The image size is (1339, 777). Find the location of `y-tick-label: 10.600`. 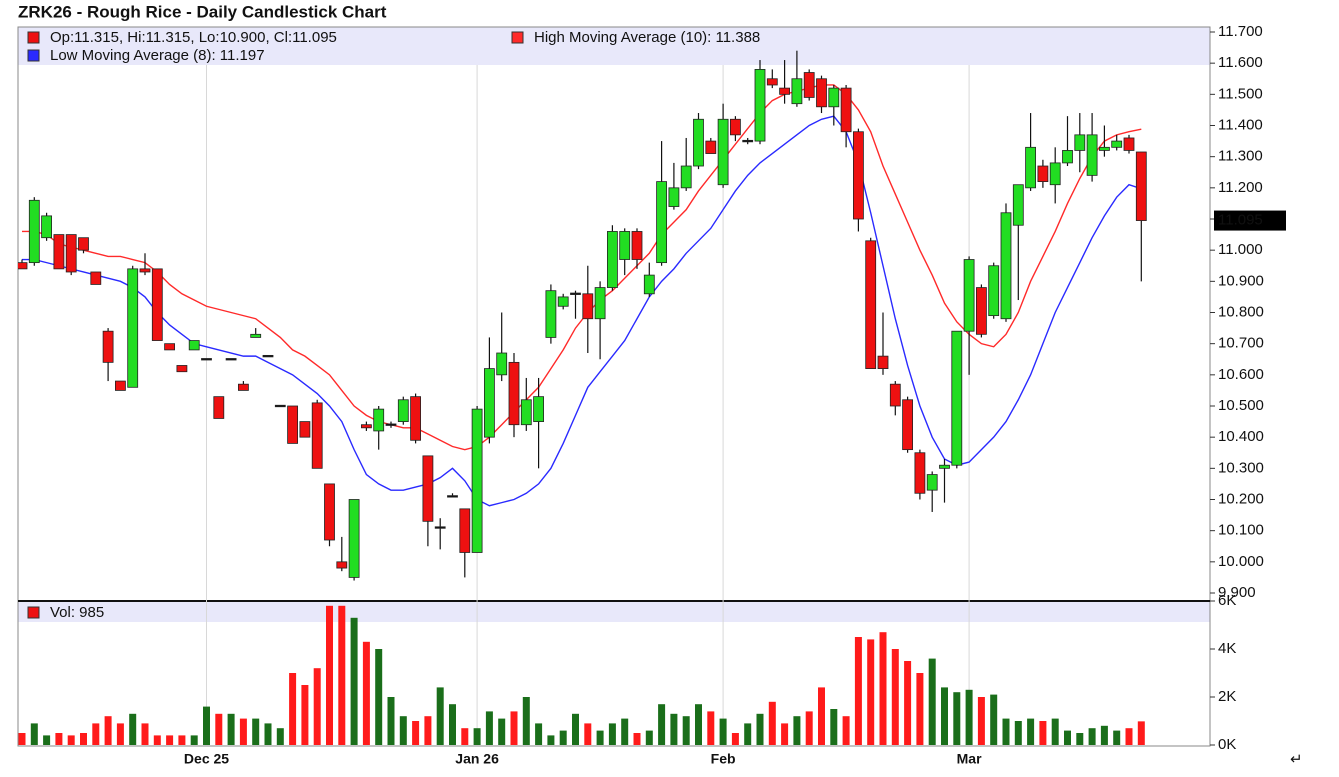

y-tick-label: 10.600 is located at coordinates (1241, 374).